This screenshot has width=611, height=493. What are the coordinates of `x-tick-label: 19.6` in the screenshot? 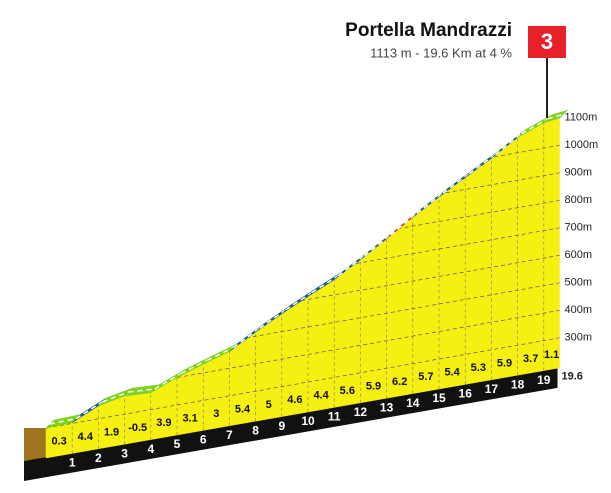 It's located at (572, 377).